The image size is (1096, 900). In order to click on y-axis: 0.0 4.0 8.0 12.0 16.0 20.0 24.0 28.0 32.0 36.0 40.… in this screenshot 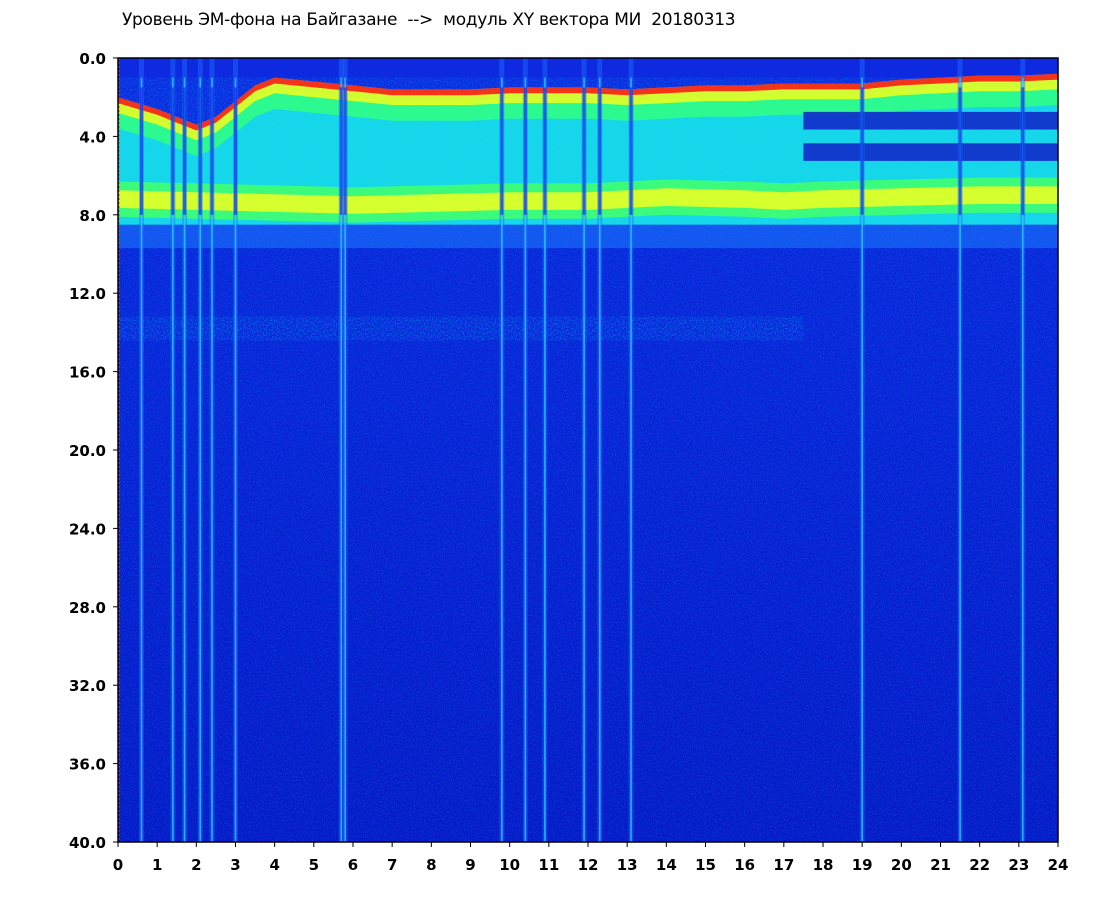, I will do `click(93, 451)`.